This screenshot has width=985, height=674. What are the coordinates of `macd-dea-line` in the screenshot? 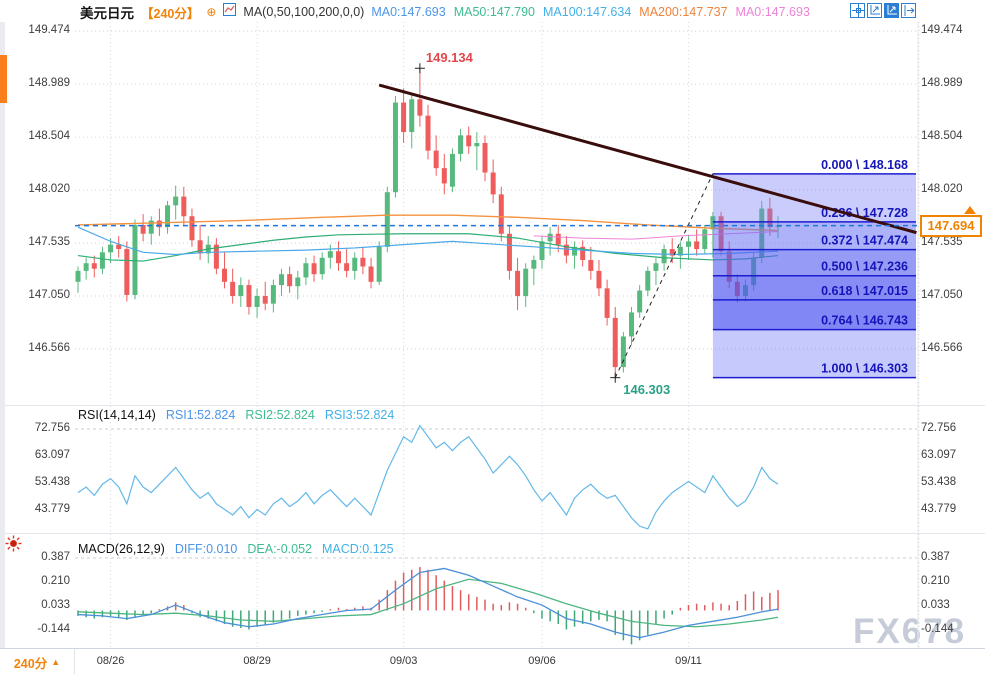 It's located at (428, 603).